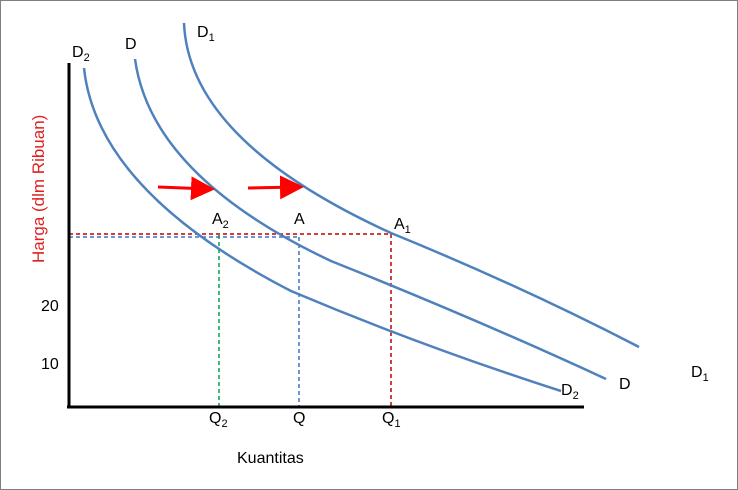  Describe the element at coordinates (206, 34) in the screenshot. I see `label-d1-top: D1` at that location.